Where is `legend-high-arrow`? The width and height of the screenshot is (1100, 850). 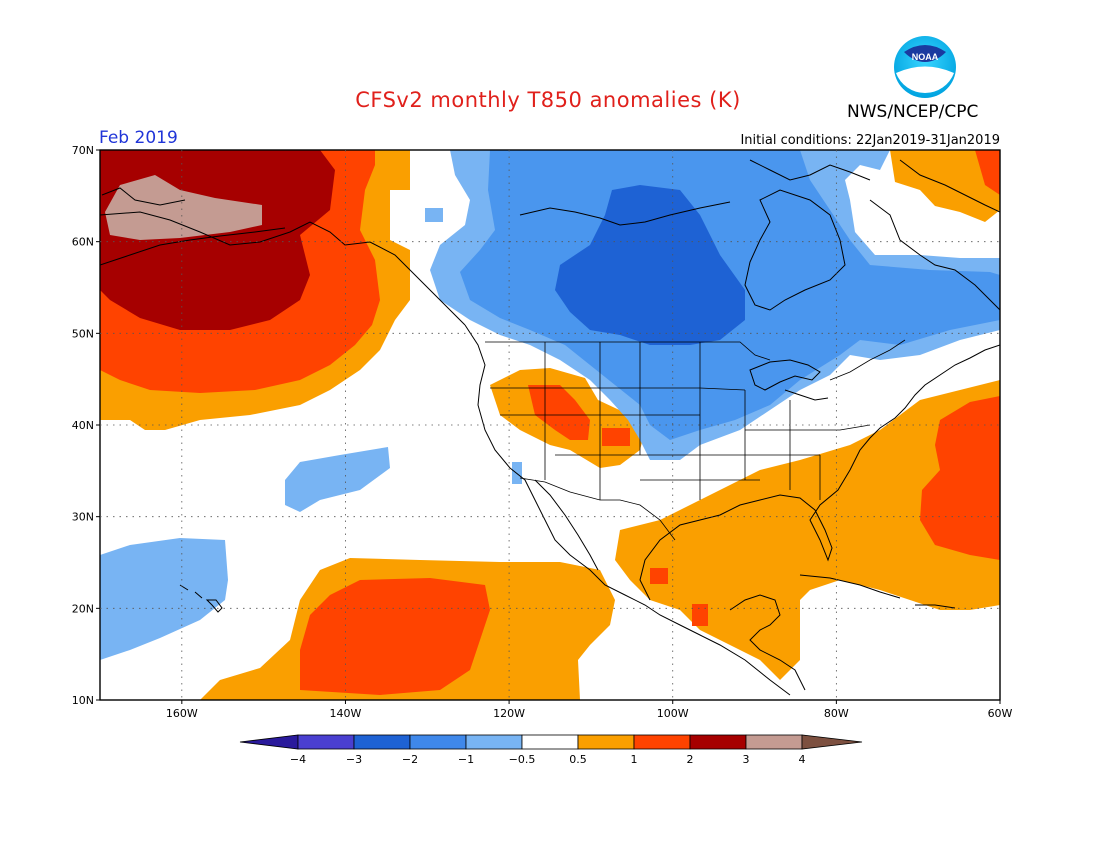 legend-high-arrow is located at coordinates (832, 742).